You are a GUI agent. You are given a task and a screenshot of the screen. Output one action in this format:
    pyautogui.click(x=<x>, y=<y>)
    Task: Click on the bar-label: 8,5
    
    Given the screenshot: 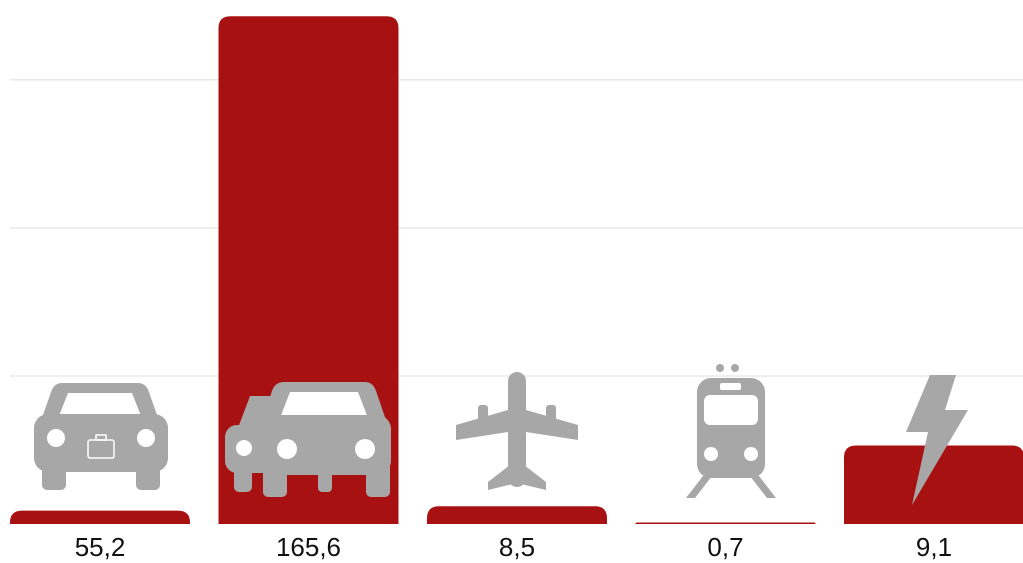 What is the action you would take?
    pyautogui.click(x=517, y=547)
    